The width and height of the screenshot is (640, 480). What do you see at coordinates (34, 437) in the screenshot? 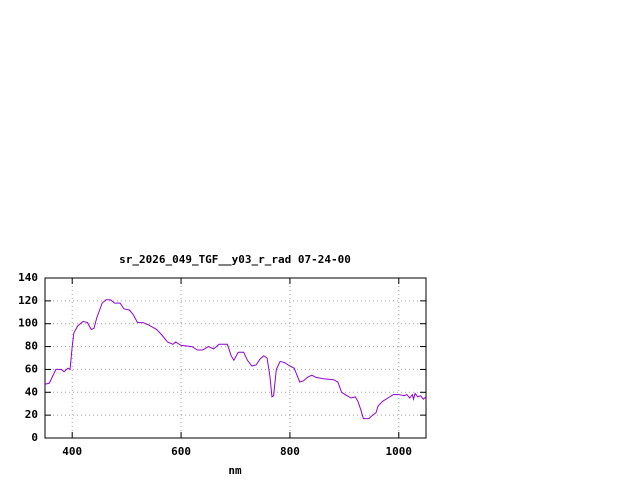
I see `y-tick-label: 0` at bounding box center [34, 437].